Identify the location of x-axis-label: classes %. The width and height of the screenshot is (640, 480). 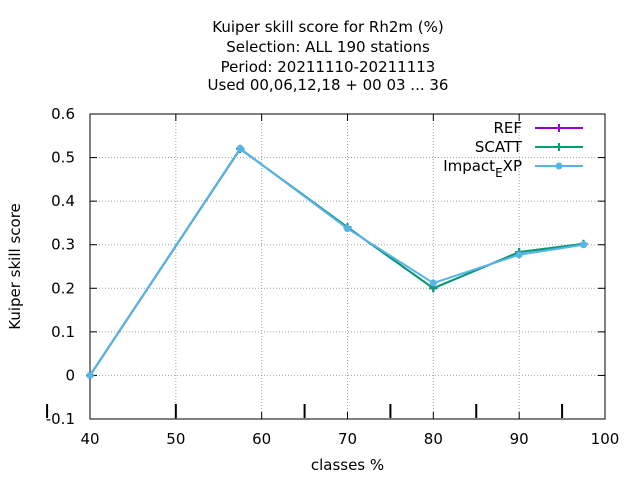
(347, 465).